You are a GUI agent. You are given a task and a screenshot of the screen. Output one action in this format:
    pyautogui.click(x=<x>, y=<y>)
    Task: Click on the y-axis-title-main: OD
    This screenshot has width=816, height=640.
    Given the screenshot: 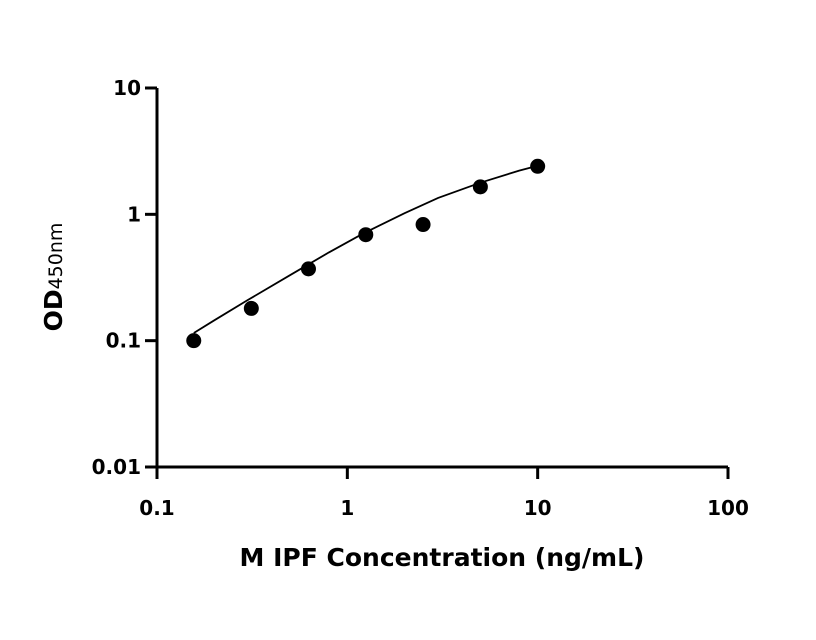 What is the action you would take?
    pyautogui.click(x=53, y=310)
    